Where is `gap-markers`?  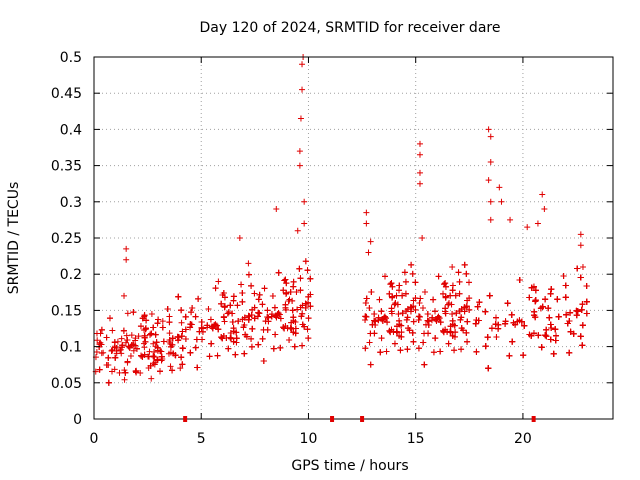
gap-markers is located at coordinates (359, 419).